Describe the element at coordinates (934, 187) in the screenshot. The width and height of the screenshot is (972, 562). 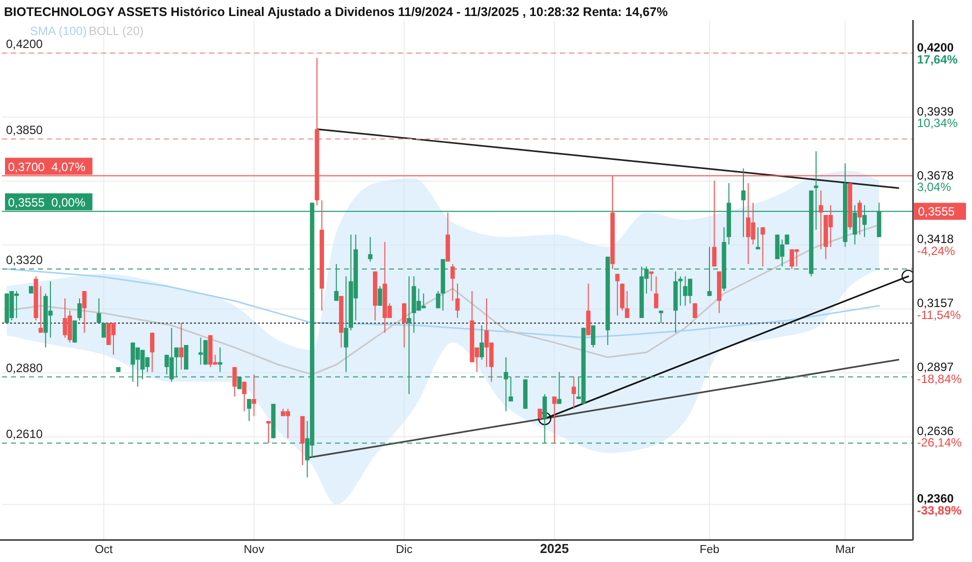
I see `y2-tick-label: 3,04%` at that location.